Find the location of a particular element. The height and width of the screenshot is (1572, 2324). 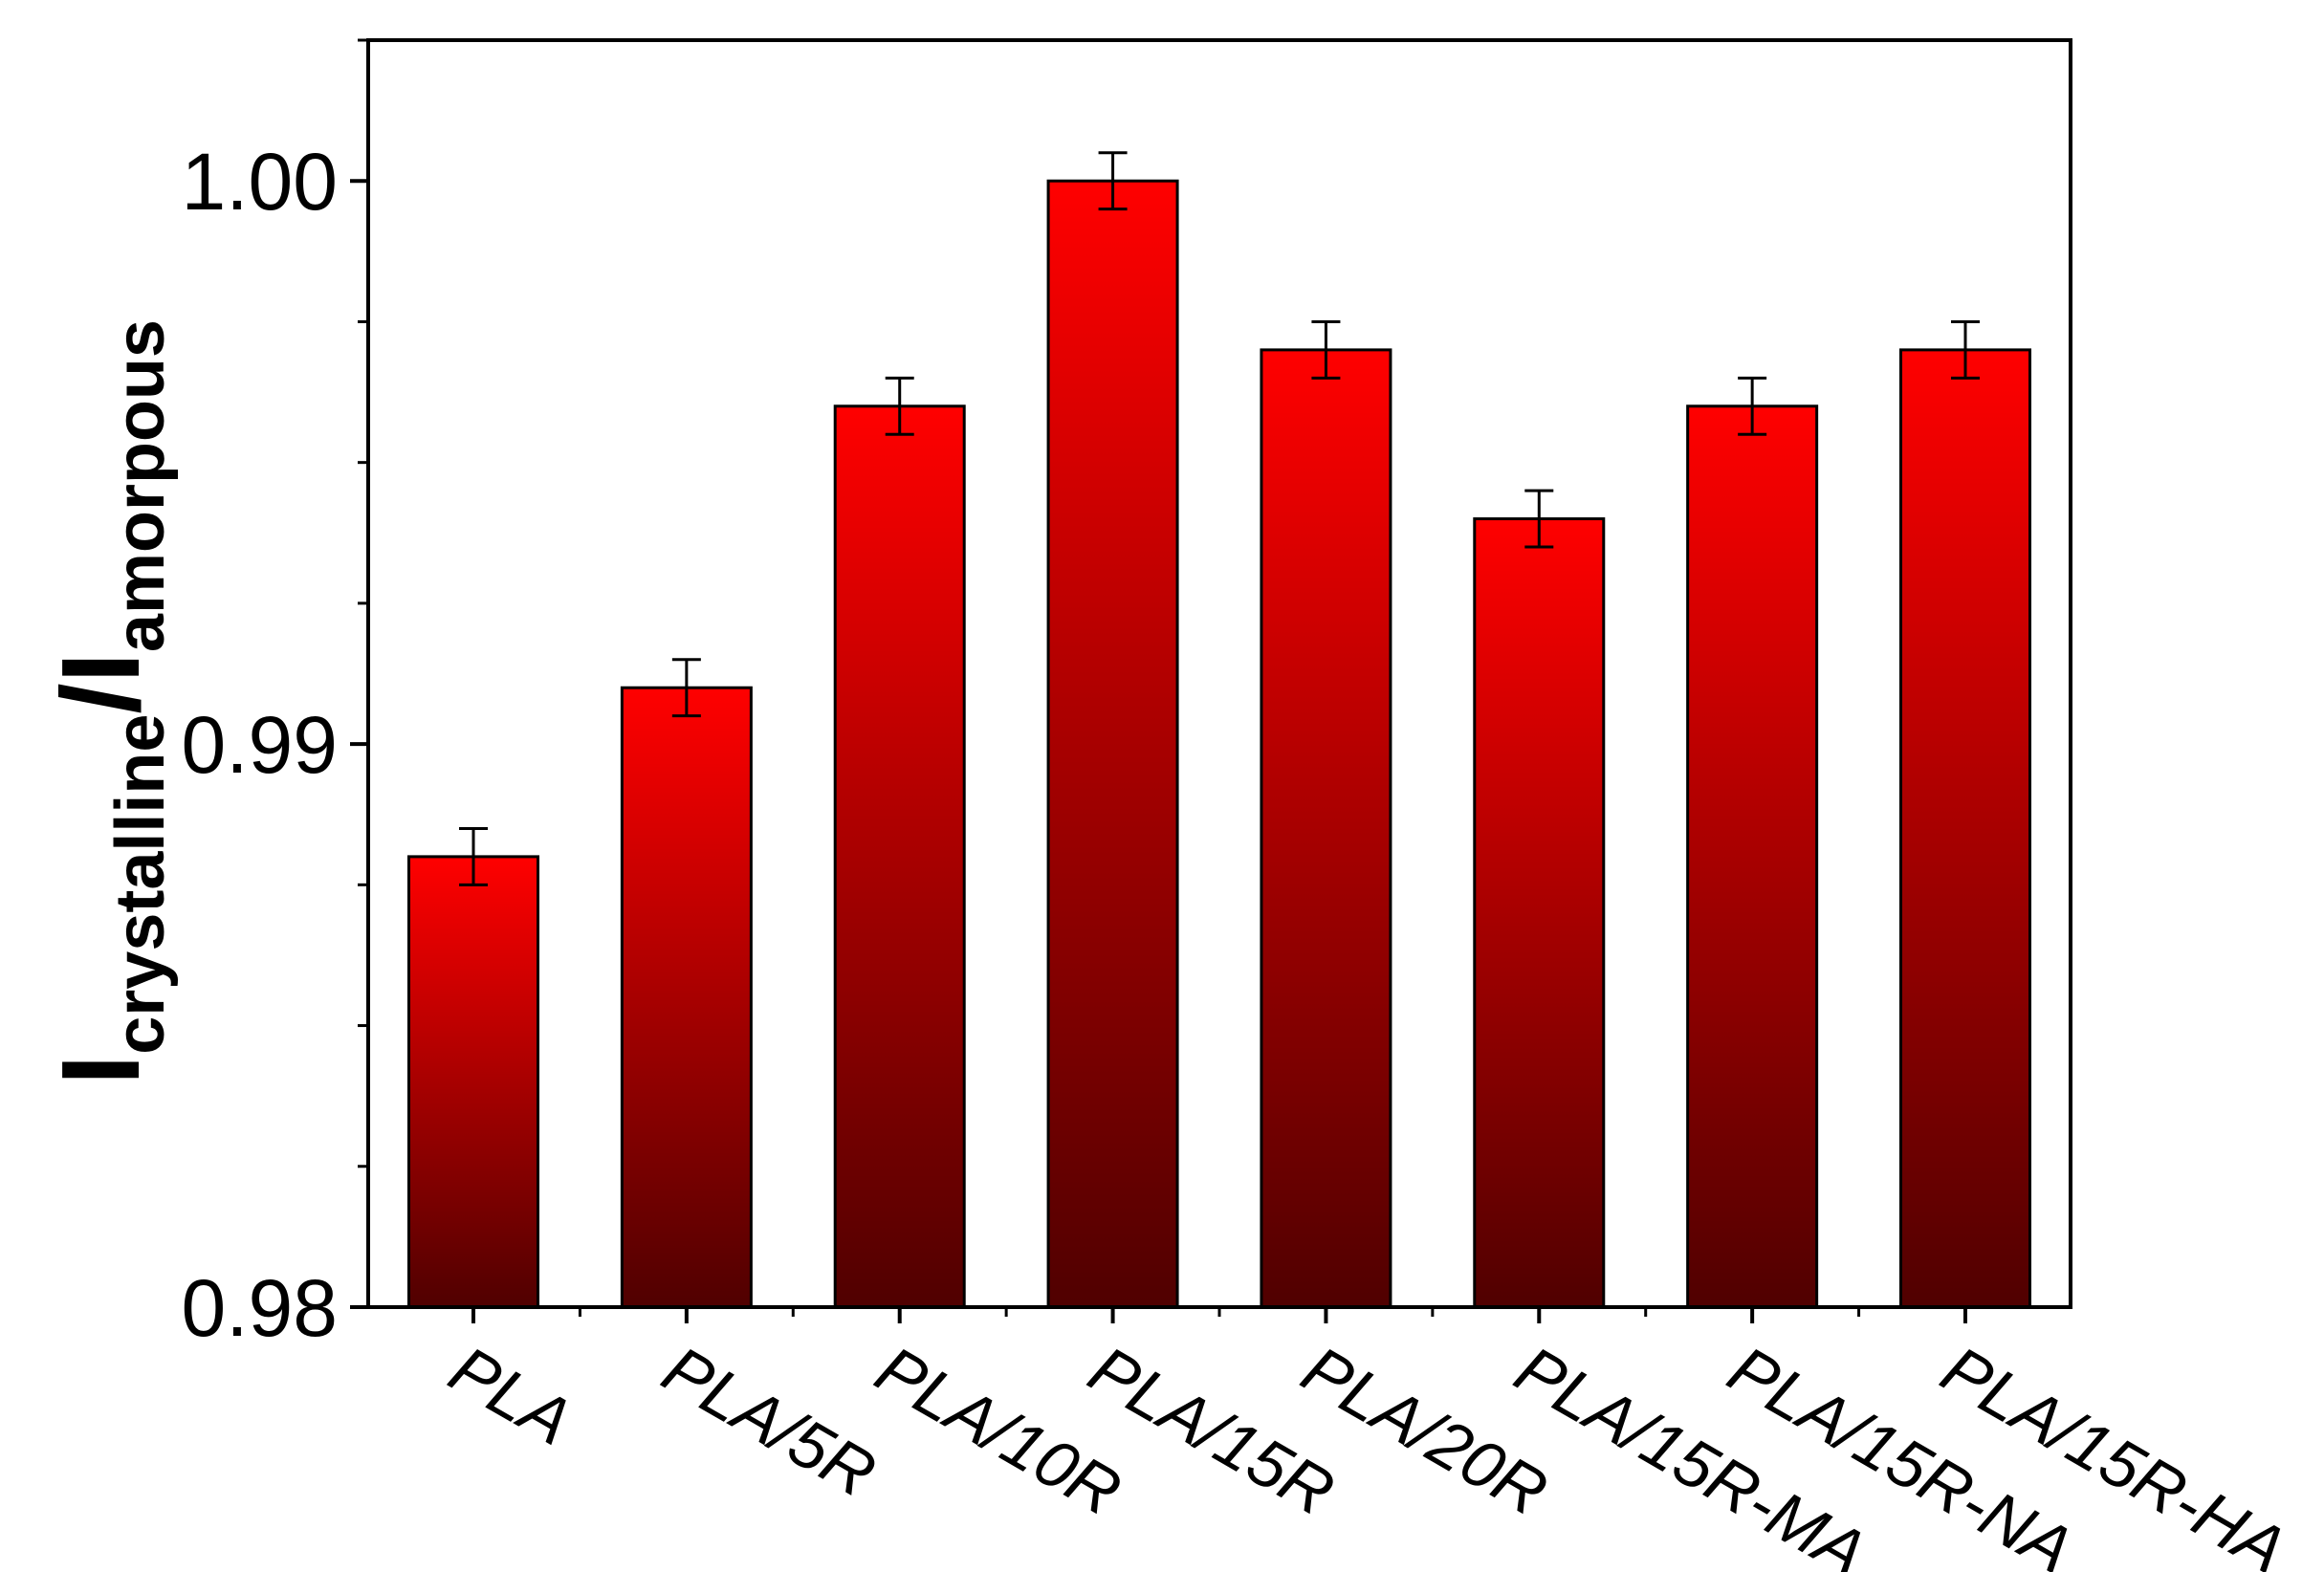

y-tick-labels: 0.98 0.99 1.00 is located at coordinates (260, 745).